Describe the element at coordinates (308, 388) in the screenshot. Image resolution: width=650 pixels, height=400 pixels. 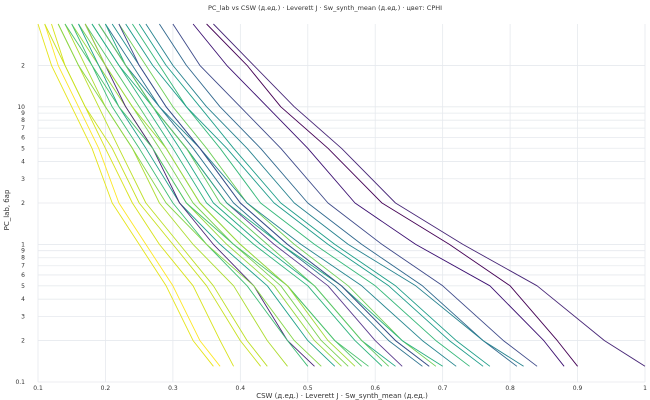
I see `x-tick-label: 0.5` at that location.